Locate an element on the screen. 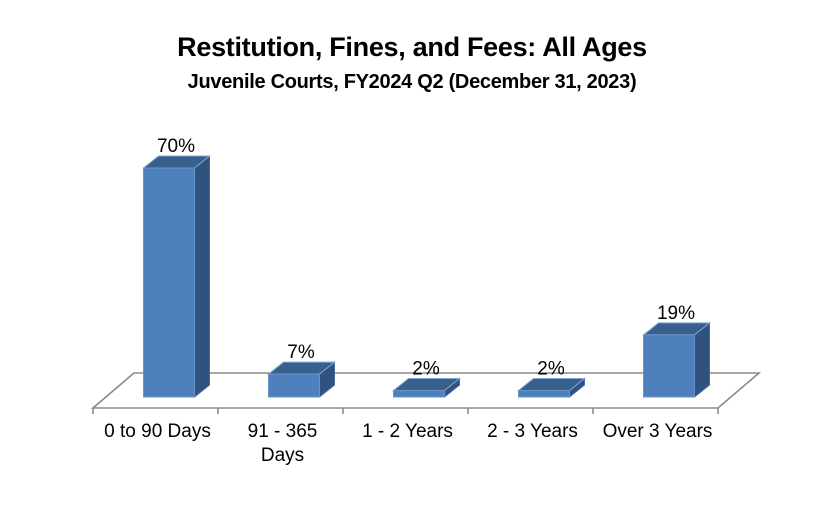 This screenshot has width=840, height=514. bar-value-label: 70% is located at coordinates (176, 146).